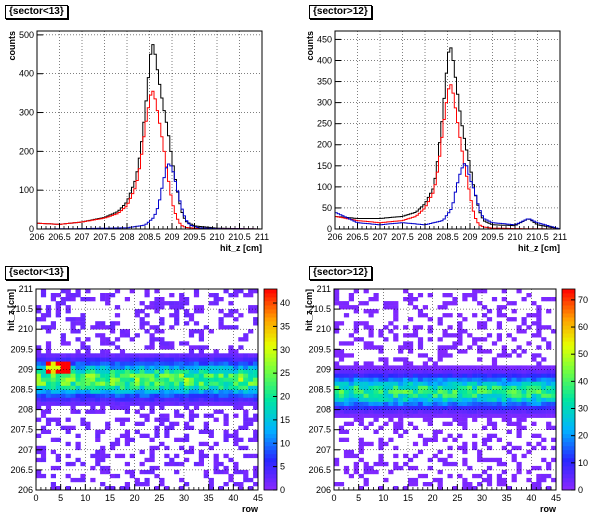 Image resolution: width=596 pixels, height=525 pixels. Describe the element at coordinates (340, 12) in the screenshot. I see `pad-title: {sector>12}` at that location.